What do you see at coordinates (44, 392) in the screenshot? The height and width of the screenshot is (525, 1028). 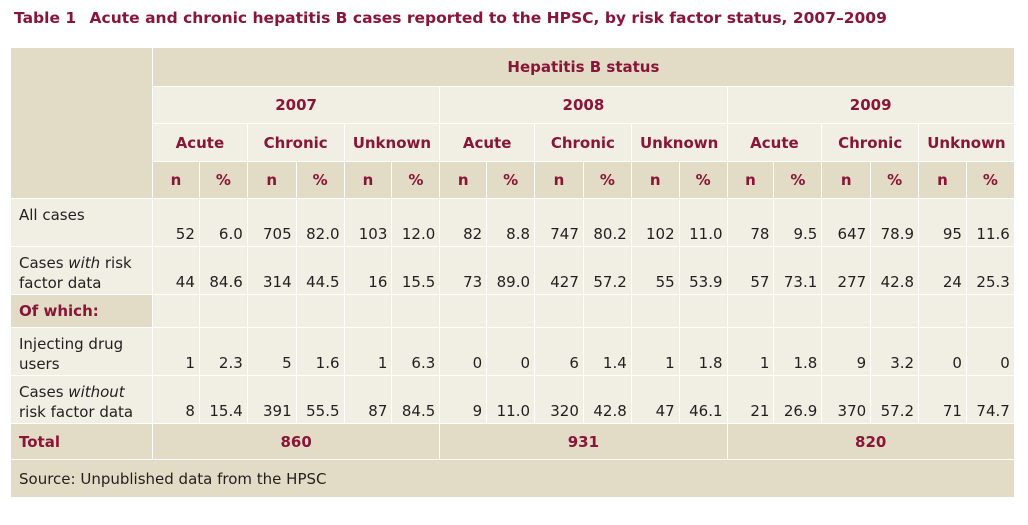 I see `label-part: Cases` at bounding box center [44, 392].